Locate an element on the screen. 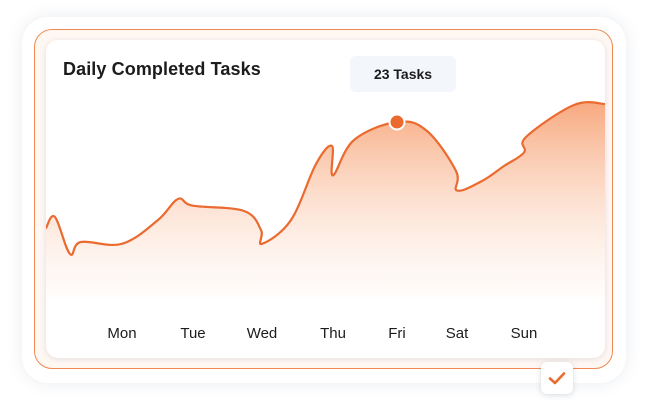 The width and height of the screenshot is (651, 400). x-tick-label: Tue is located at coordinates (192, 333).